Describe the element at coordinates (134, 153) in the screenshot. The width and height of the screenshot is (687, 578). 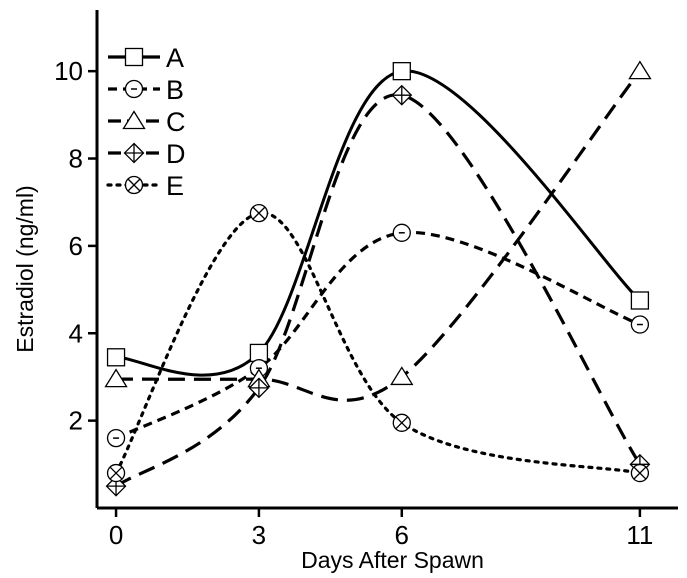
I see `legend-marker-d` at that location.